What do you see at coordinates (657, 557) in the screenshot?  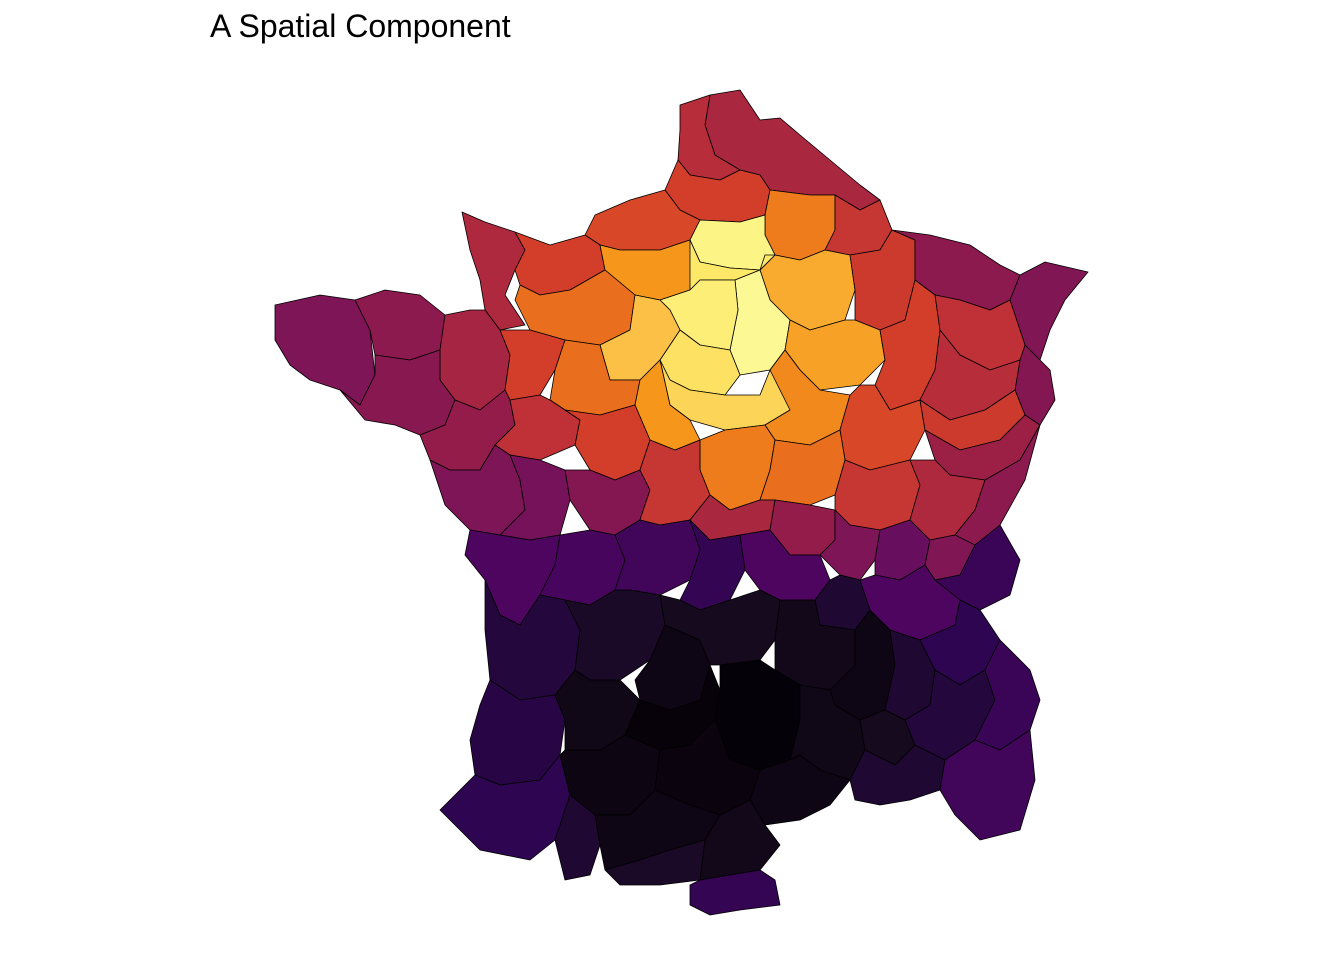 I see `region-haute-vienne` at bounding box center [657, 557].